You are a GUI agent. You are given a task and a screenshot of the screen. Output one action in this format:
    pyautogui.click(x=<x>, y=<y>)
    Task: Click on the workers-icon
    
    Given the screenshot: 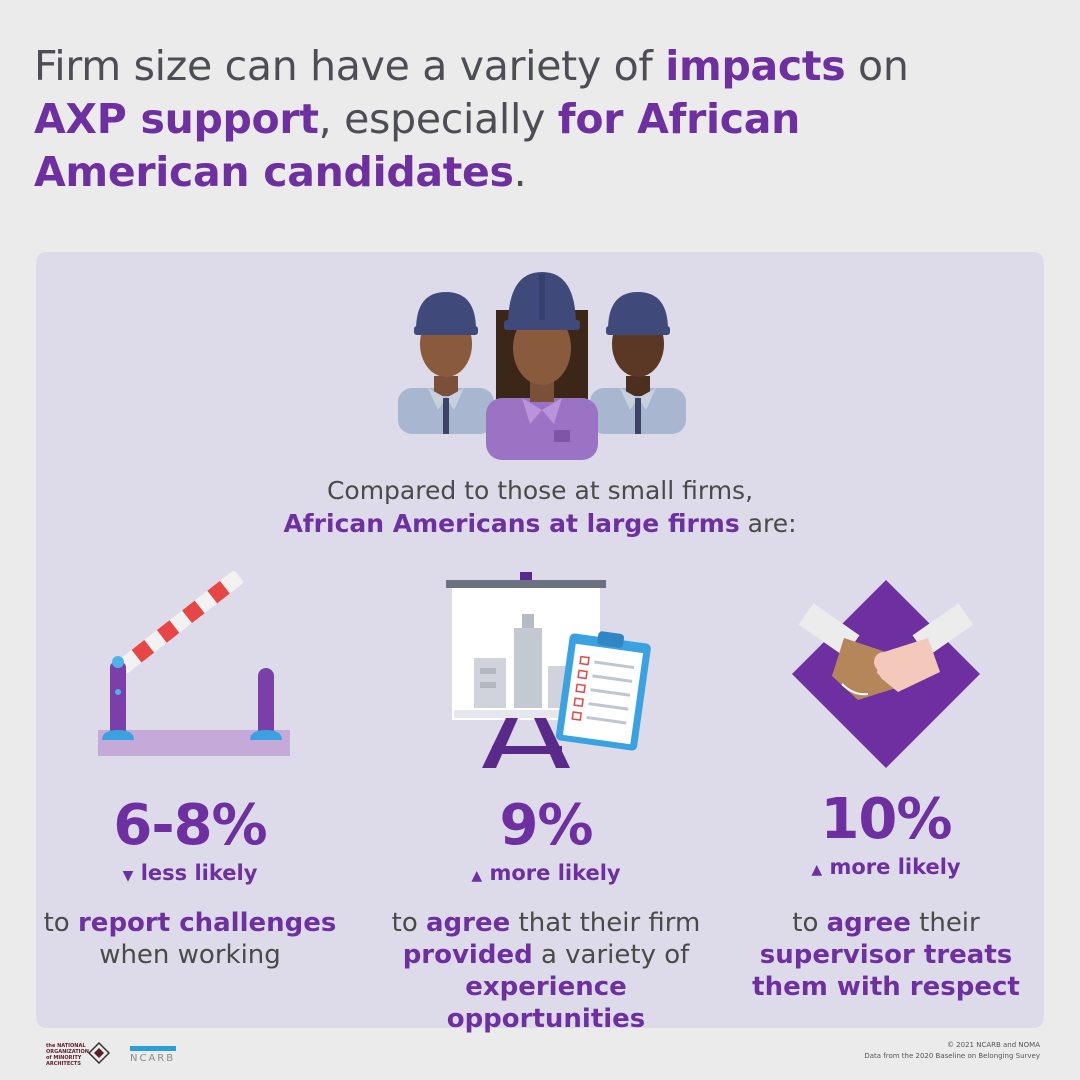 What is the action you would take?
    pyautogui.click(x=542, y=366)
    